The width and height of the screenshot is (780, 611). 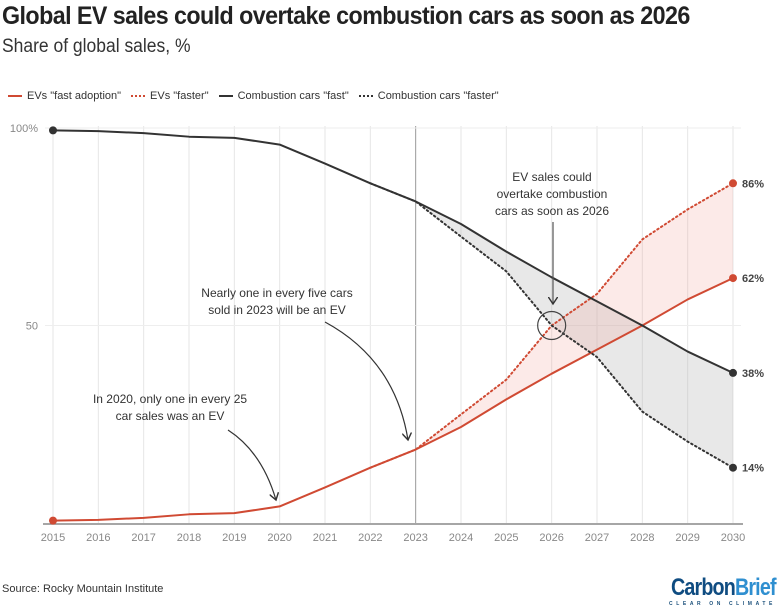 What do you see at coordinates (143, 538) in the screenshot?
I see `x-tick-label: 2017` at bounding box center [143, 538].